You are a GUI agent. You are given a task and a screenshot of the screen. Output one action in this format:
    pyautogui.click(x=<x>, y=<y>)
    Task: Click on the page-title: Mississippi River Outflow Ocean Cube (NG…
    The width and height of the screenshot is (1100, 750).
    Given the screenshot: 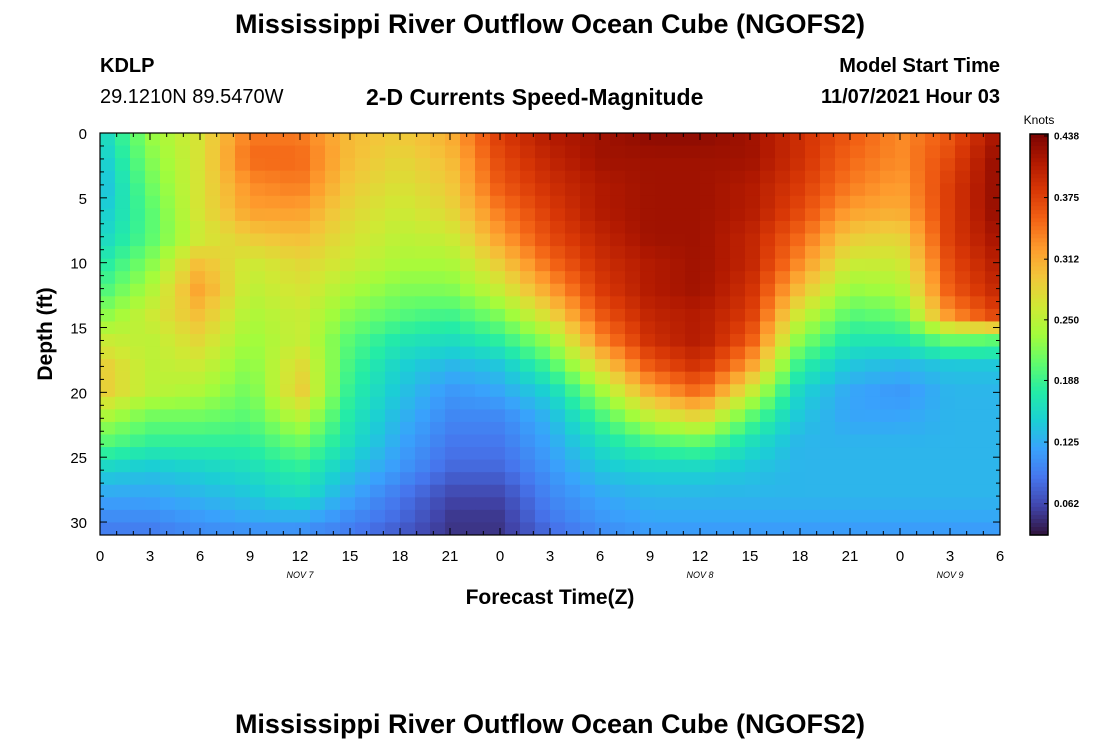 What is the action you would take?
    pyautogui.click(x=550, y=24)
    